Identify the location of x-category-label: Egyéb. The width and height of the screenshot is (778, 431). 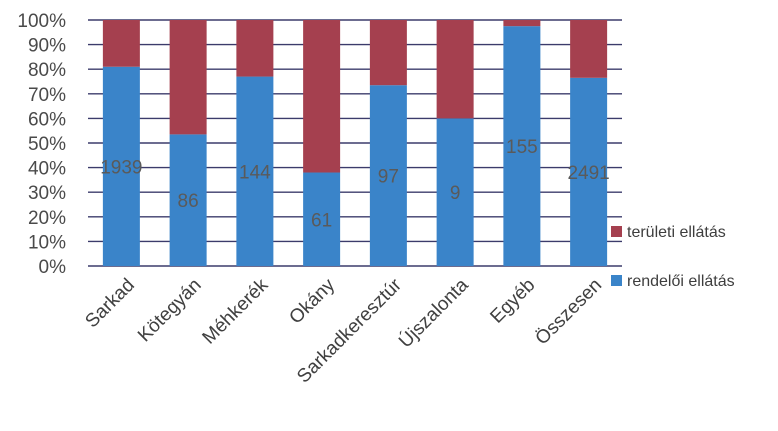
(512, 301).